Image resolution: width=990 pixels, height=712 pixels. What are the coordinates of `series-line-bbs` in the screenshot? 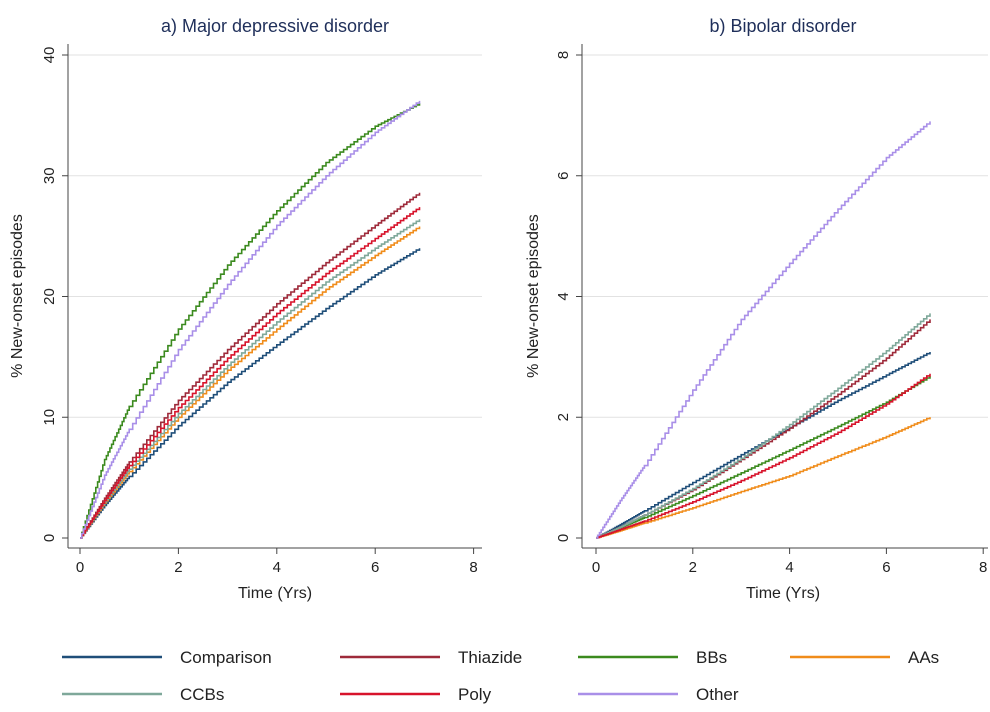 It's located at (763, 457).